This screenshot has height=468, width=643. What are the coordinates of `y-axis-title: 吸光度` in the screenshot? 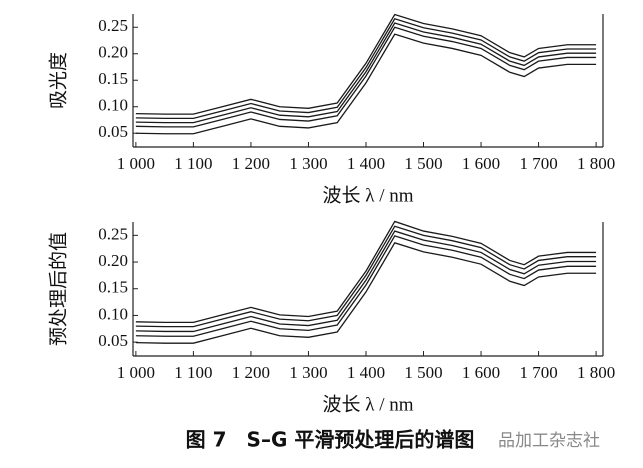 It's located at (58, 80).